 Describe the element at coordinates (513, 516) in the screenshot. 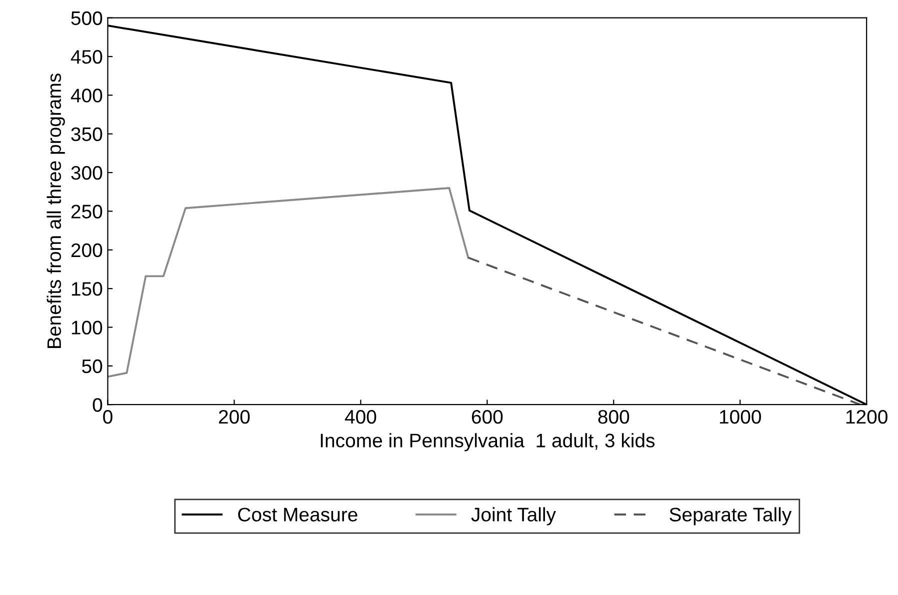

I see `legend-label: Joint Tally` at that location.